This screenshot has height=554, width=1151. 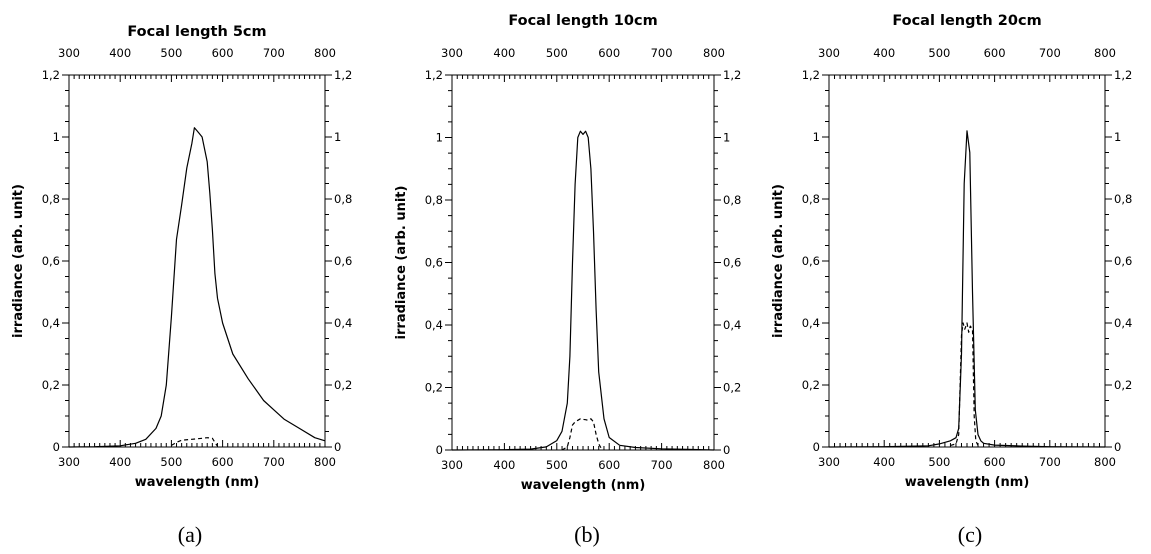 What do you see at coordinates (587, 534) in the screenshot?
I see `panel-caption: (b)` at bounding box center [587, 534].